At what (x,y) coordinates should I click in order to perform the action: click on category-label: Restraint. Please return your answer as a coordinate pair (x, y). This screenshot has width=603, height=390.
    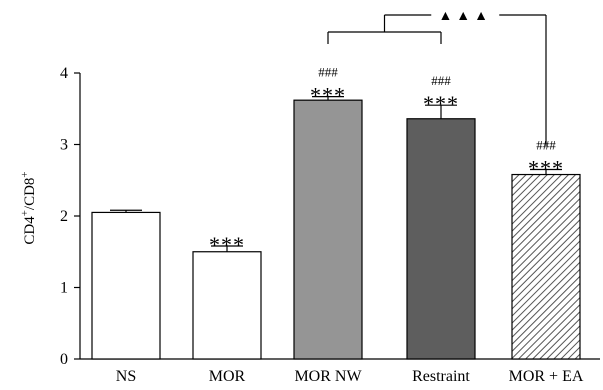
    Looking at the image, I should click on (441, 376).